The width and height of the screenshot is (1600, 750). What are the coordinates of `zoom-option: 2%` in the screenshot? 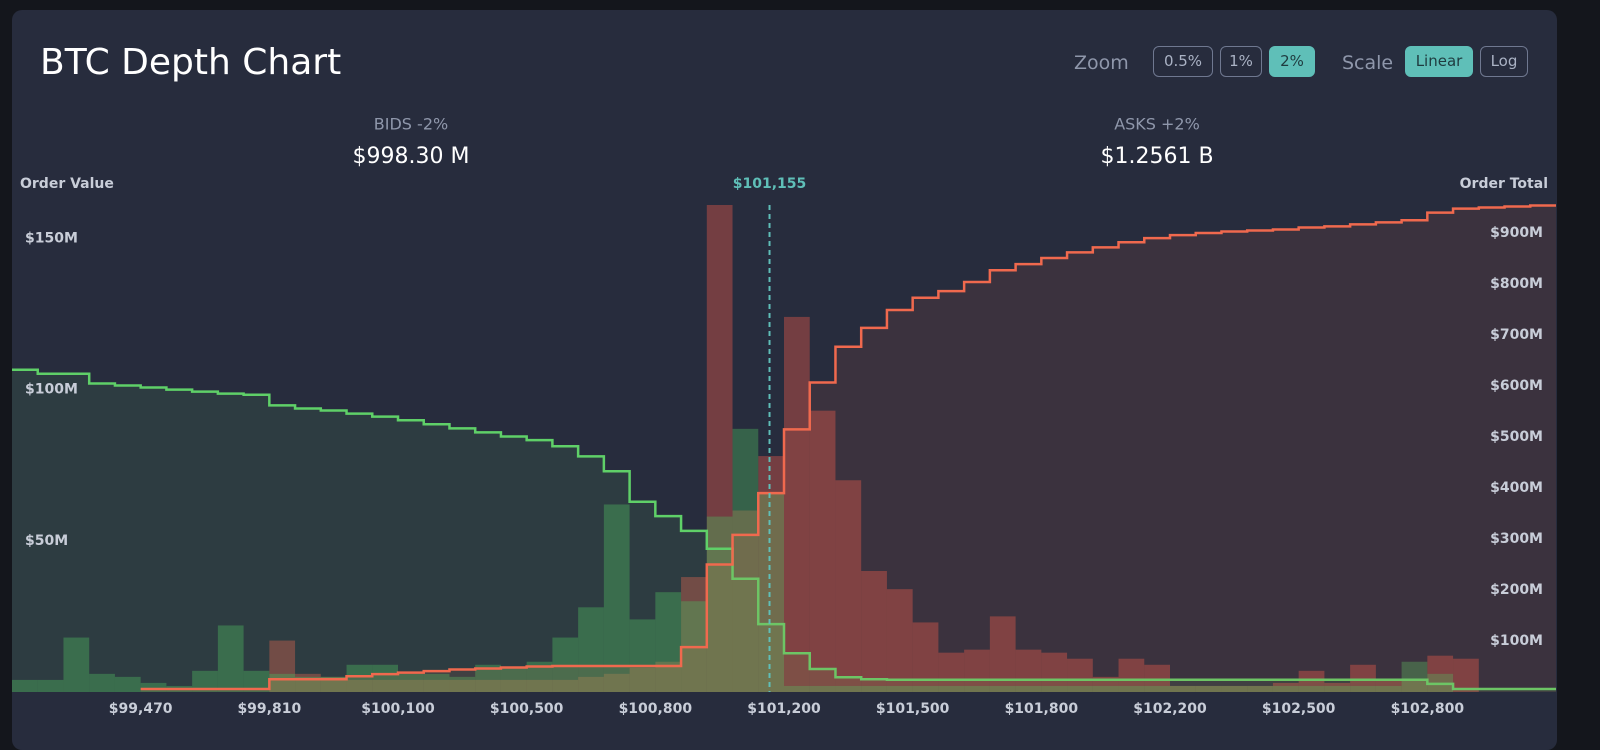 It's located at (1292, 61).